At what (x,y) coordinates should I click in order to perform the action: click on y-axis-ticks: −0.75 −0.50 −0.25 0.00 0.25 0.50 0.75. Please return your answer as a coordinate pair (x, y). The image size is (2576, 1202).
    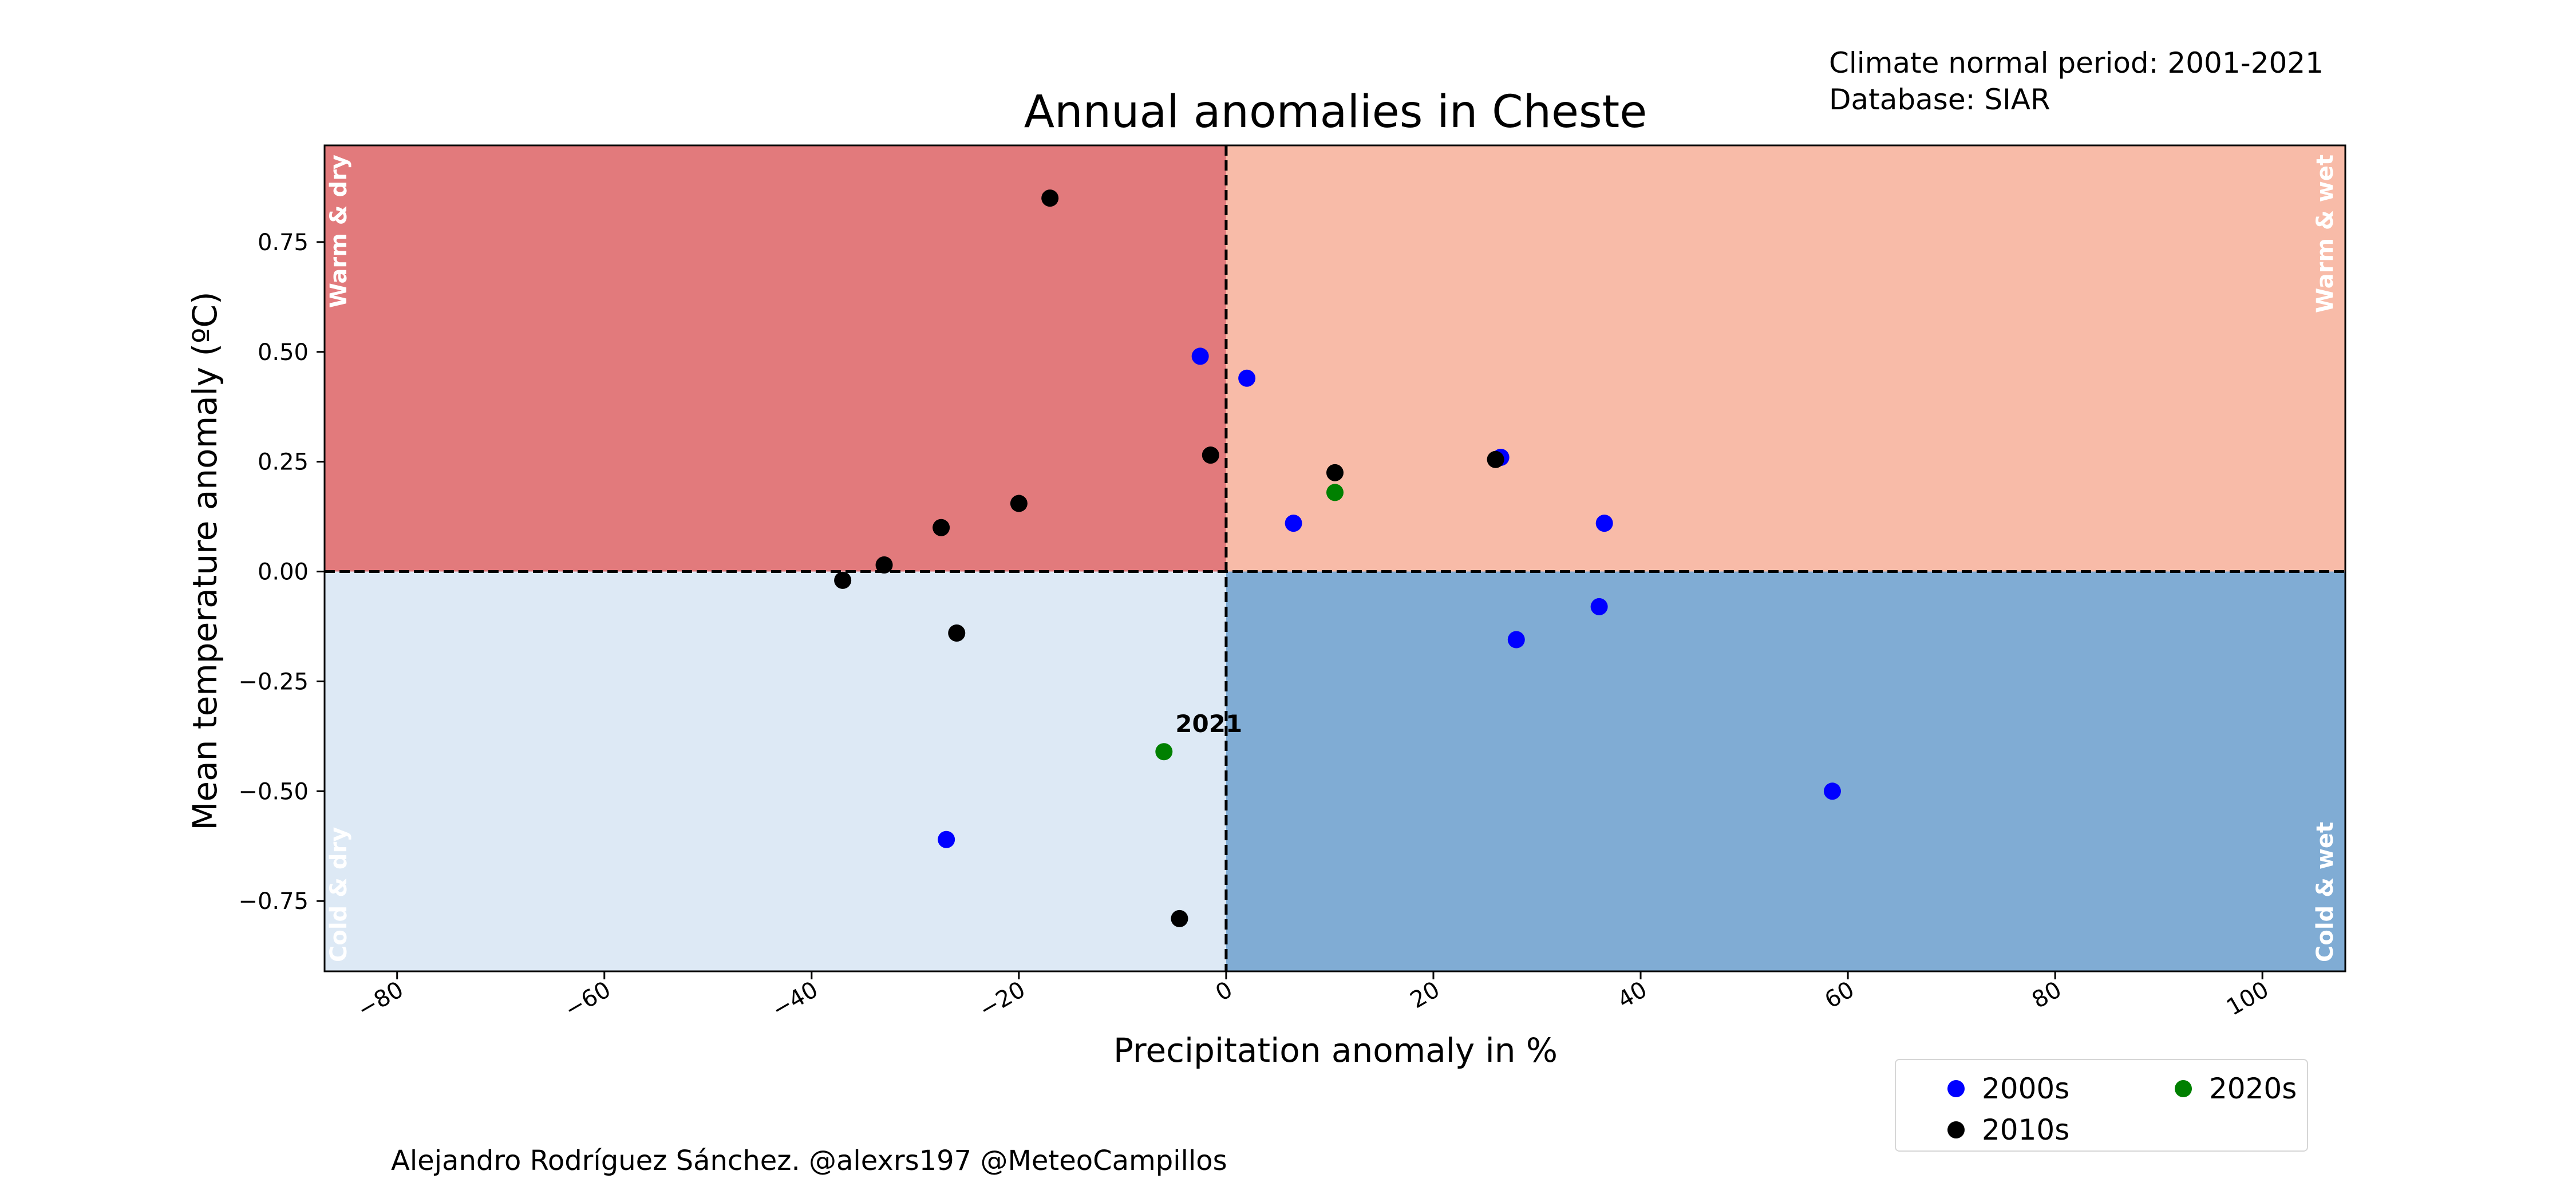
    Looking at the image, I should click on (281, 572).